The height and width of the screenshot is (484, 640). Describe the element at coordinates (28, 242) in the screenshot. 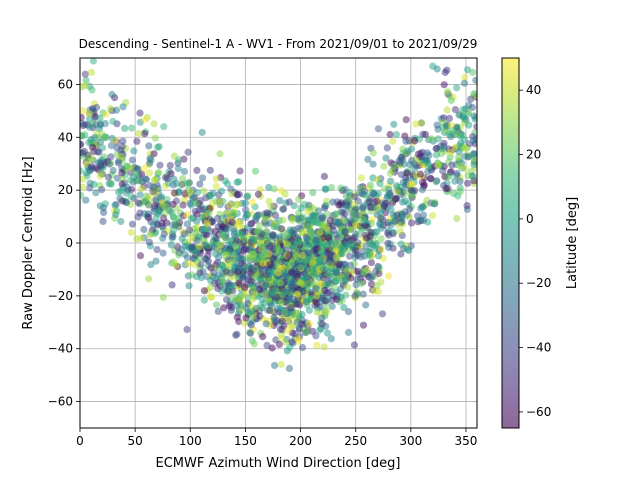

I see `y-axis-label: Raw Doppler Centroid [Hz]` at that location.